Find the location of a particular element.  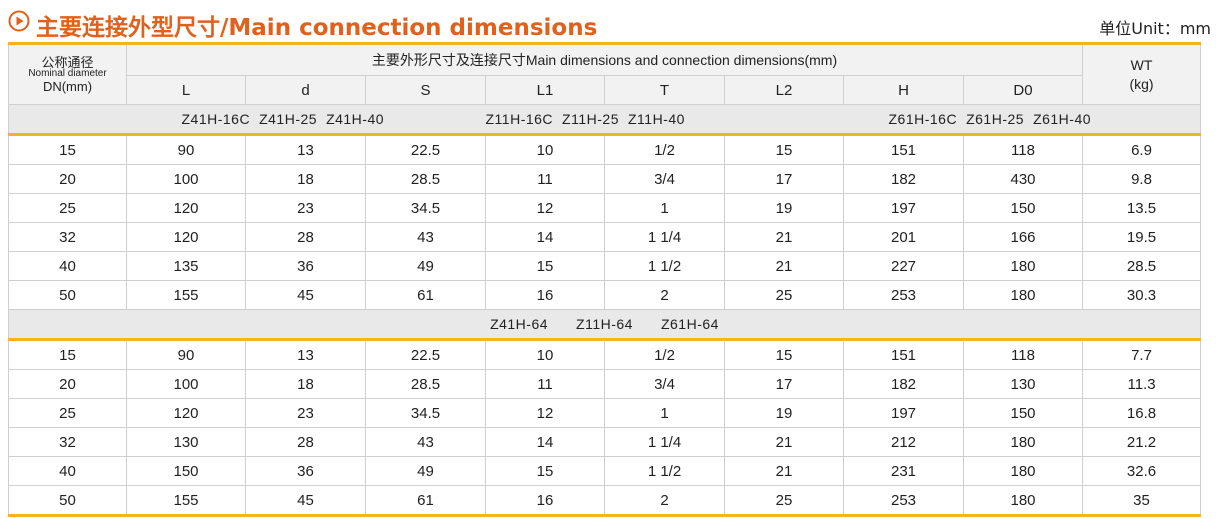

table-row: 32 130 28 43 14 1 1/4 21 212 180 21.2 is located at coordinates (605, 442).